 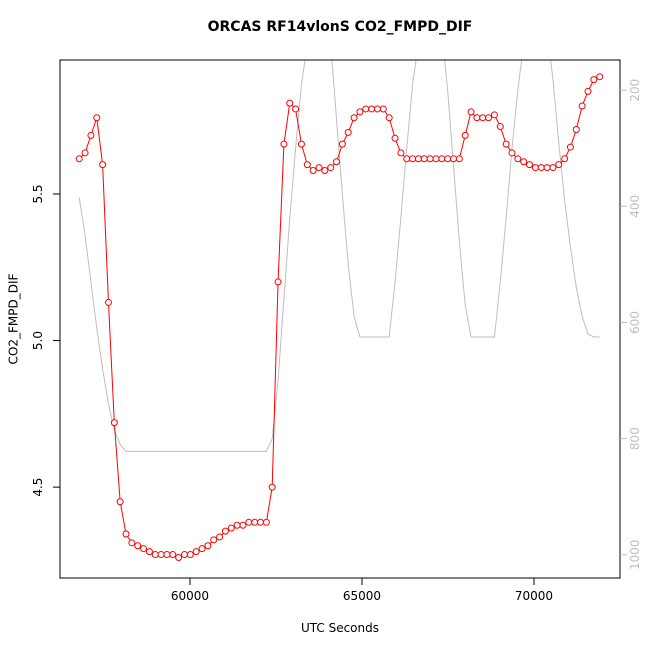 I want to click on y2-tick-label: 200, so click(x=635, y=90).